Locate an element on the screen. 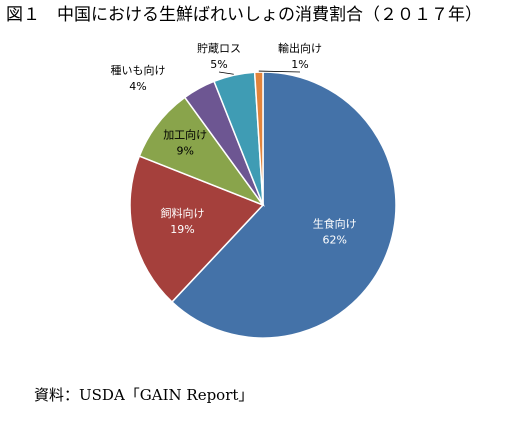 This screenshot has width=518, height=433. slice-label-value: 62% is located at coordinates (334, 239).